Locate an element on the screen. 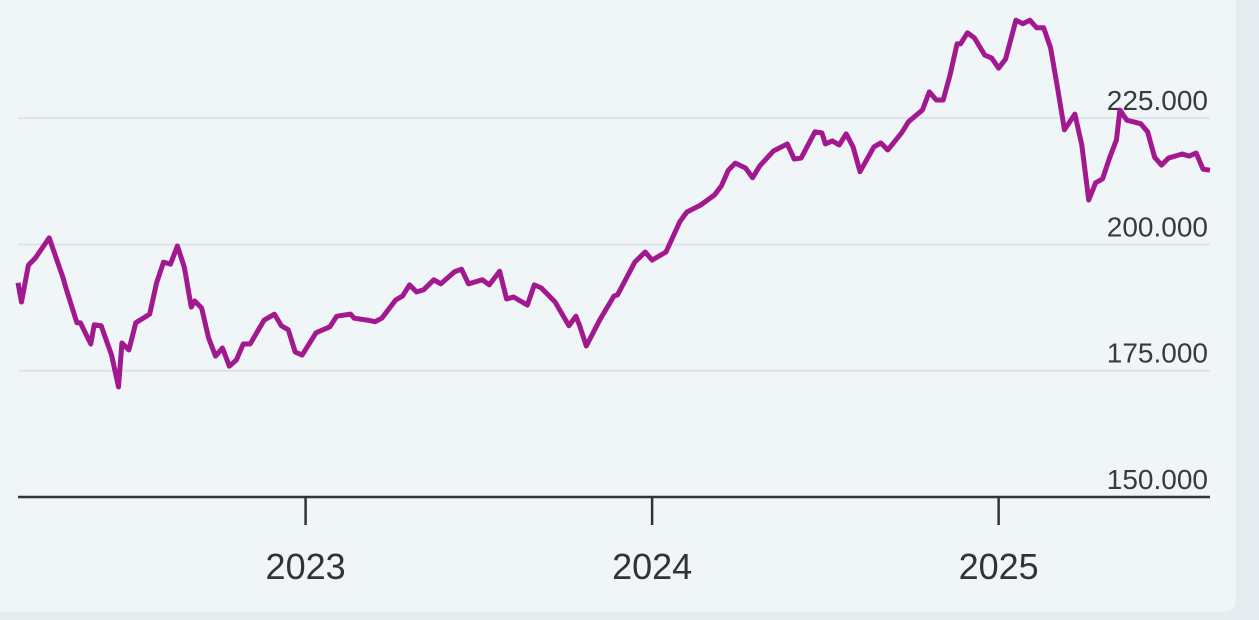 Image resolution: width=1259 pixels, height=620 pixels. x-tick-label: 2025 is located at coordinates (999, 566).